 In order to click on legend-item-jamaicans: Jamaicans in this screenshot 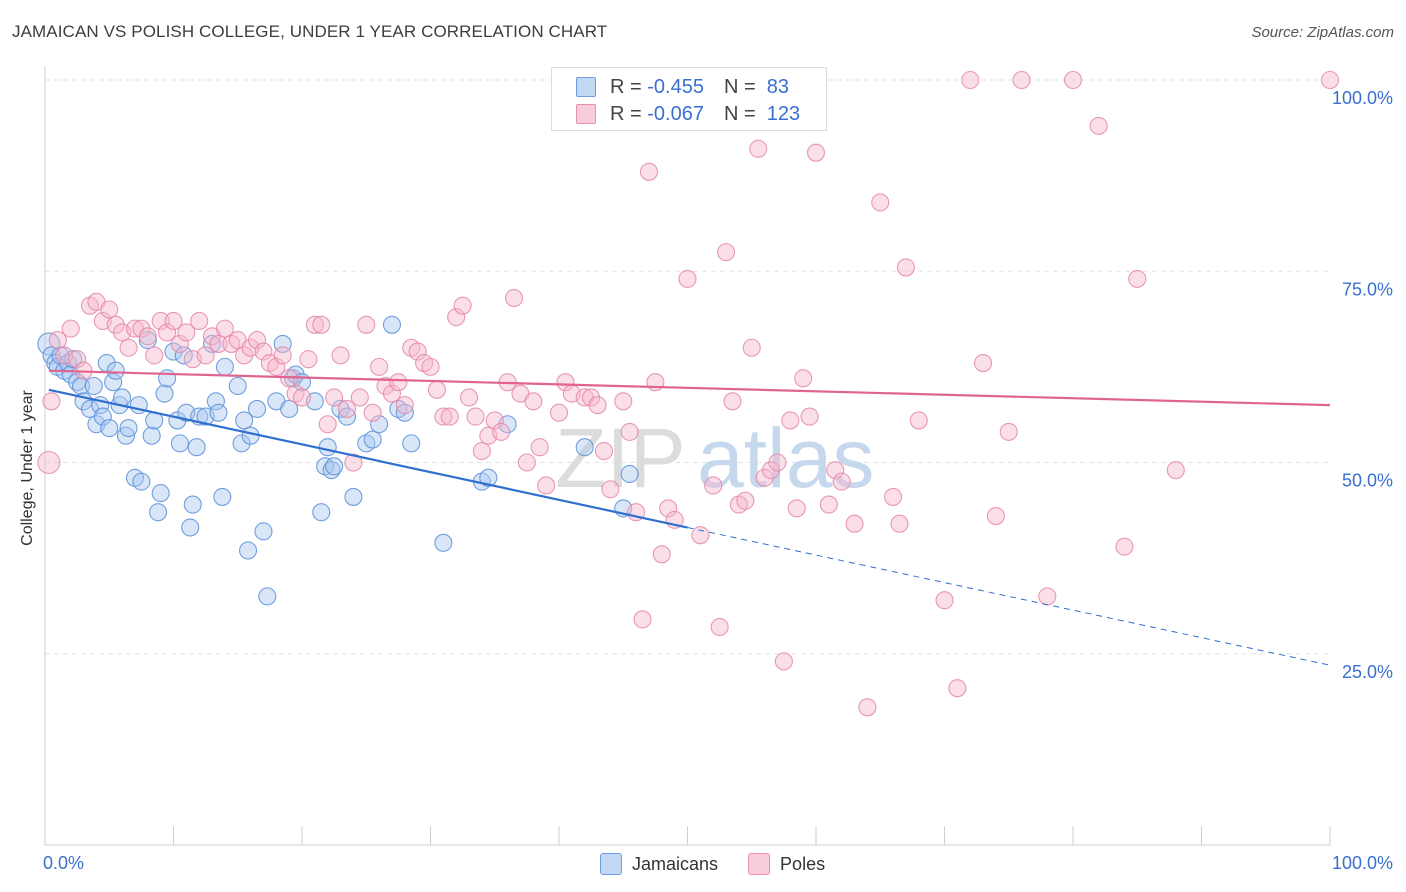, I will do `click(659, 864)`.